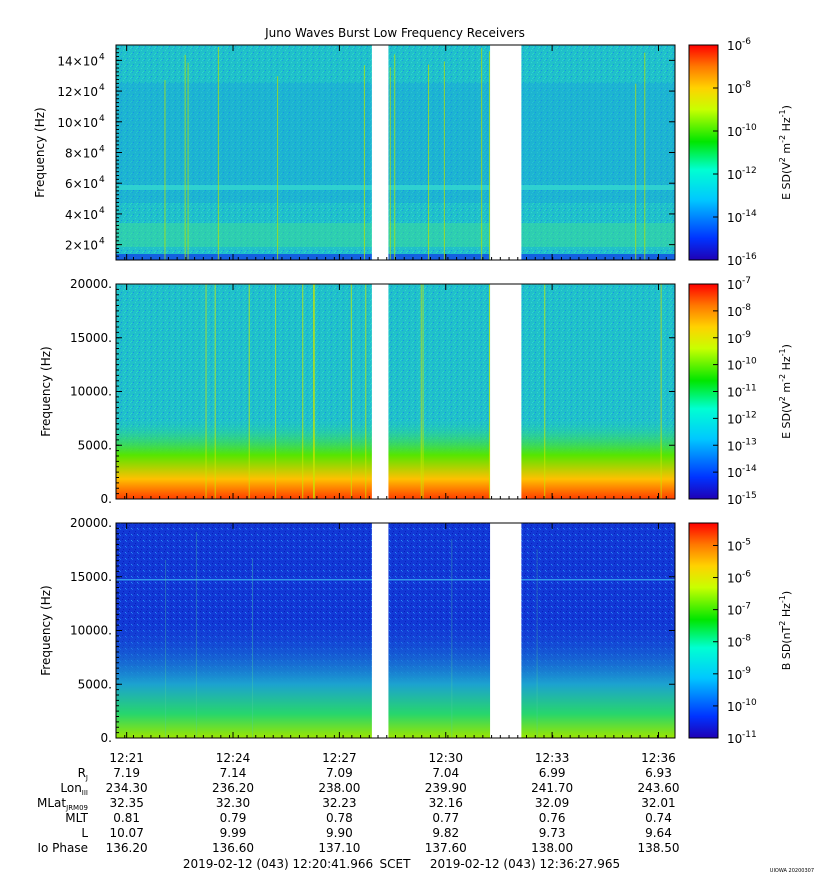 Image resolution: width=815 pixels, height=880 pixels. Describe the element at coordinates (127, 848) in the screenshot. I see `ephemeris-iophase: 136.20` at that location.